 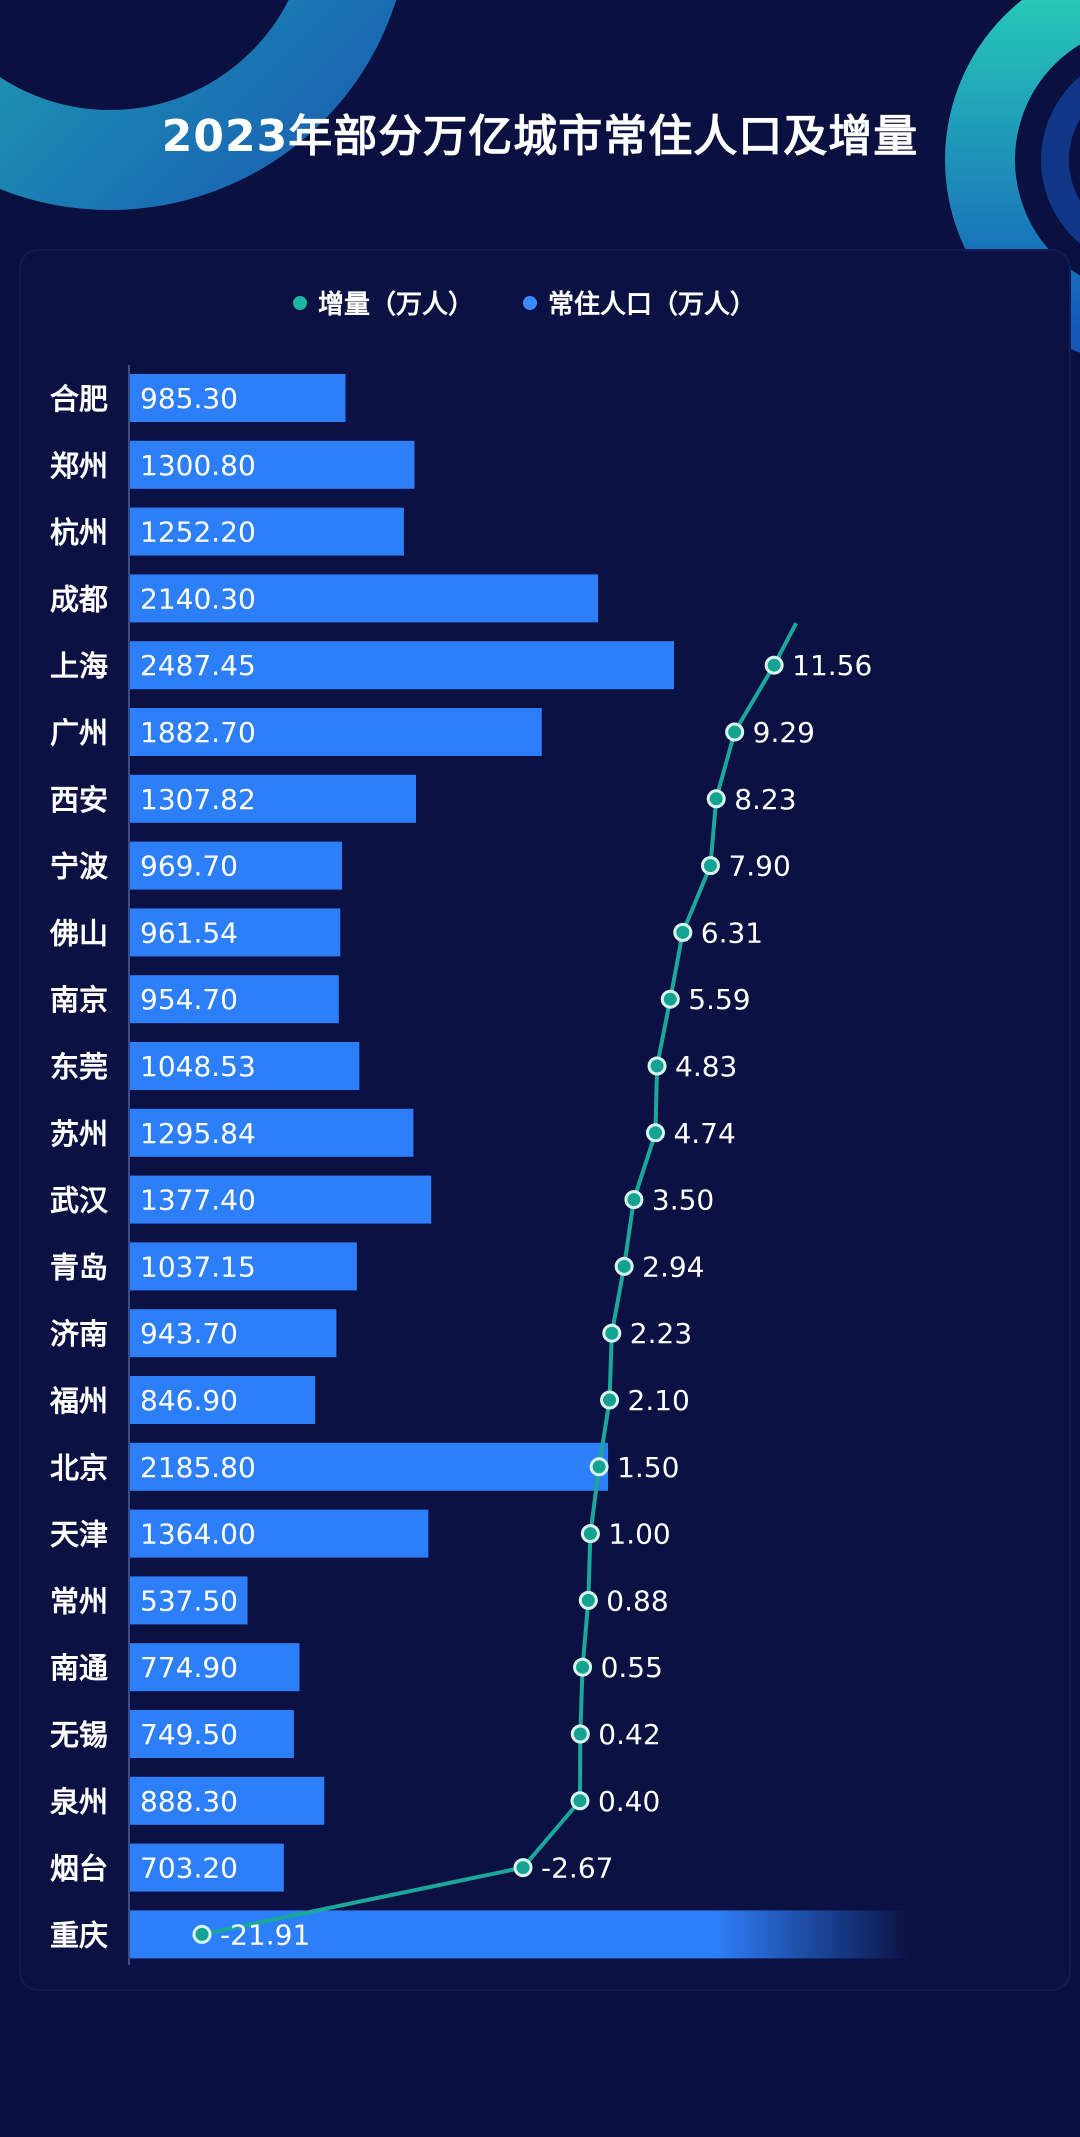 I want to click on category-label-2: 杭州, so click(x=79, y=533).